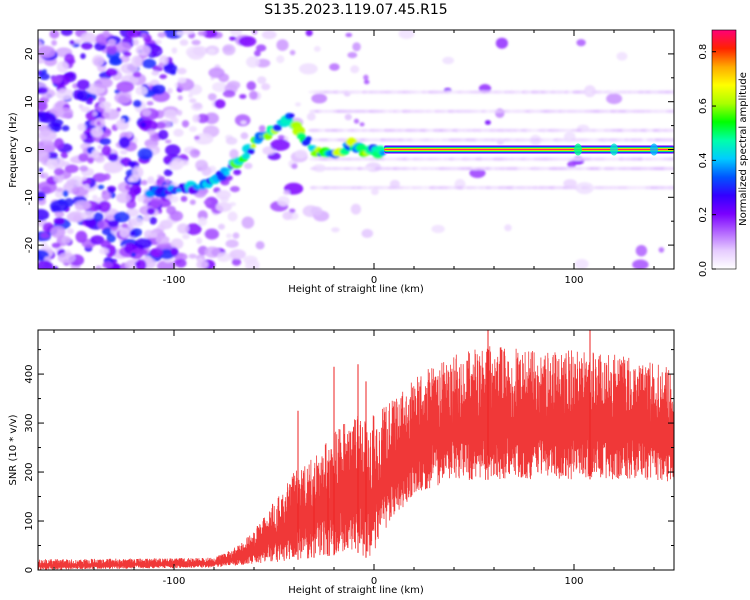 The image size is (750, 600). I want to click on colorbar-tick-label: 0.2, so click(703, 215).